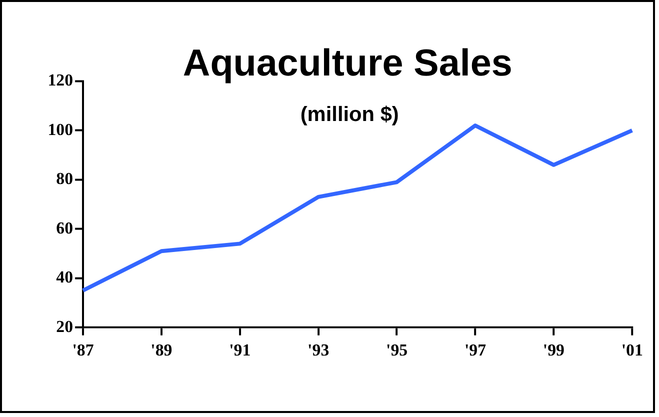 The width and height of the screenshot is (659, 417). I want to click on y-tick-label: 40, so click(65, 277).